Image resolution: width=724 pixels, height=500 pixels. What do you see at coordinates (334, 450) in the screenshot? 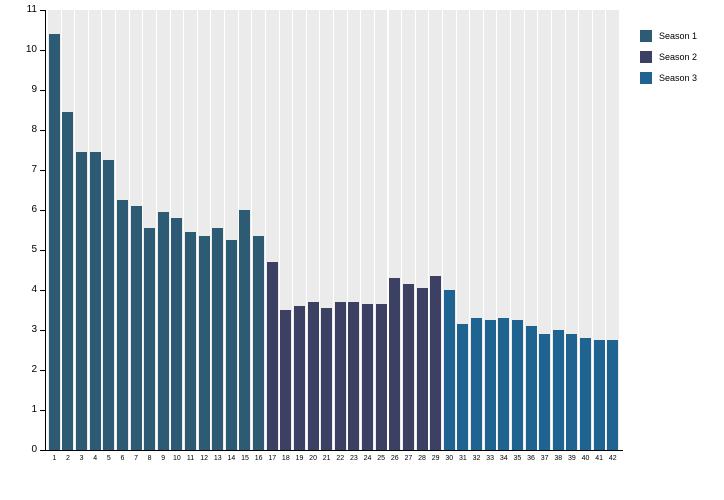
I see `x-axis-line` at bounding box center [334, 450].